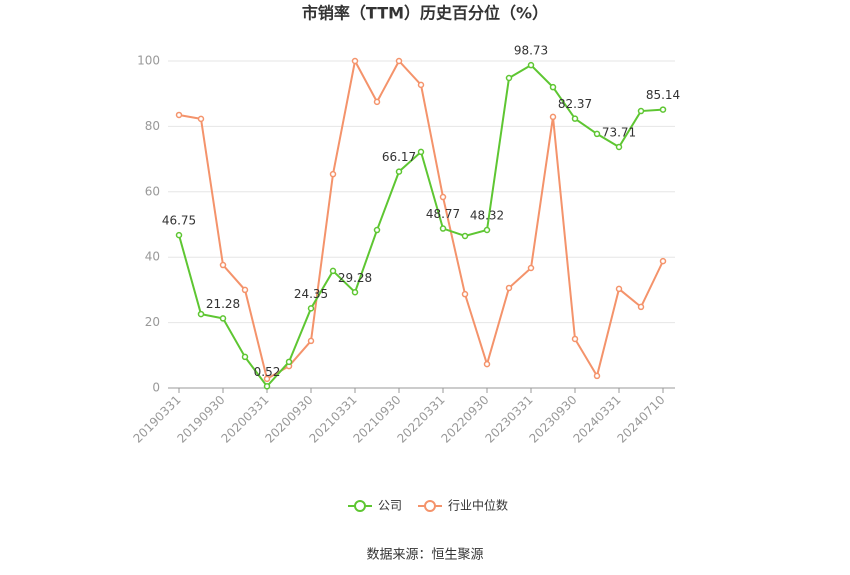  I want to click on value-label: 24.35, so click(311, 294).